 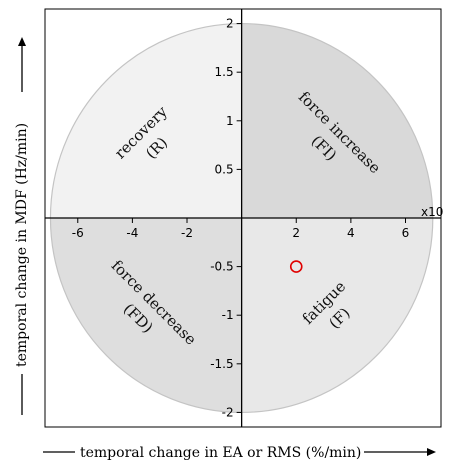 What do you see at coordinates (187, 233) in the screenshot?
I see `x-tick-label: -2` at bounding box center [187, 233].